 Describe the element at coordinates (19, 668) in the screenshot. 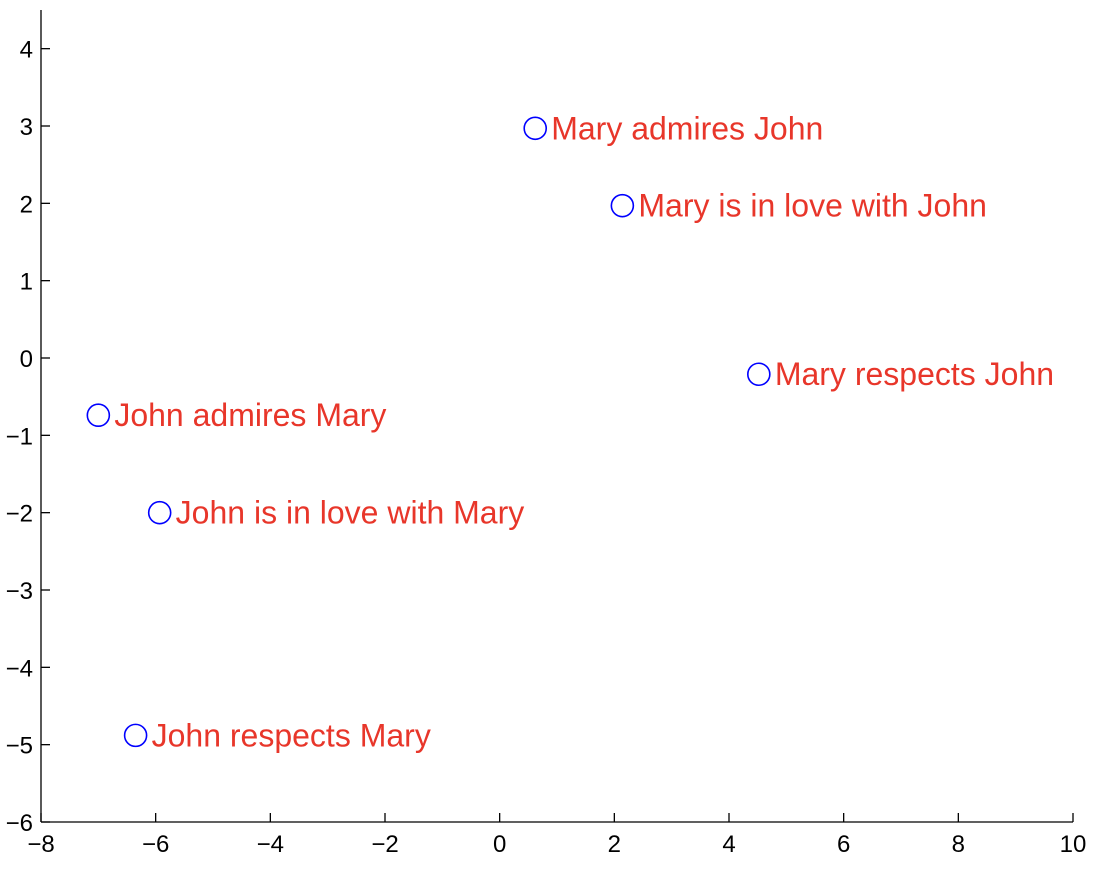

I see `y-tick-label: −4` at that location.